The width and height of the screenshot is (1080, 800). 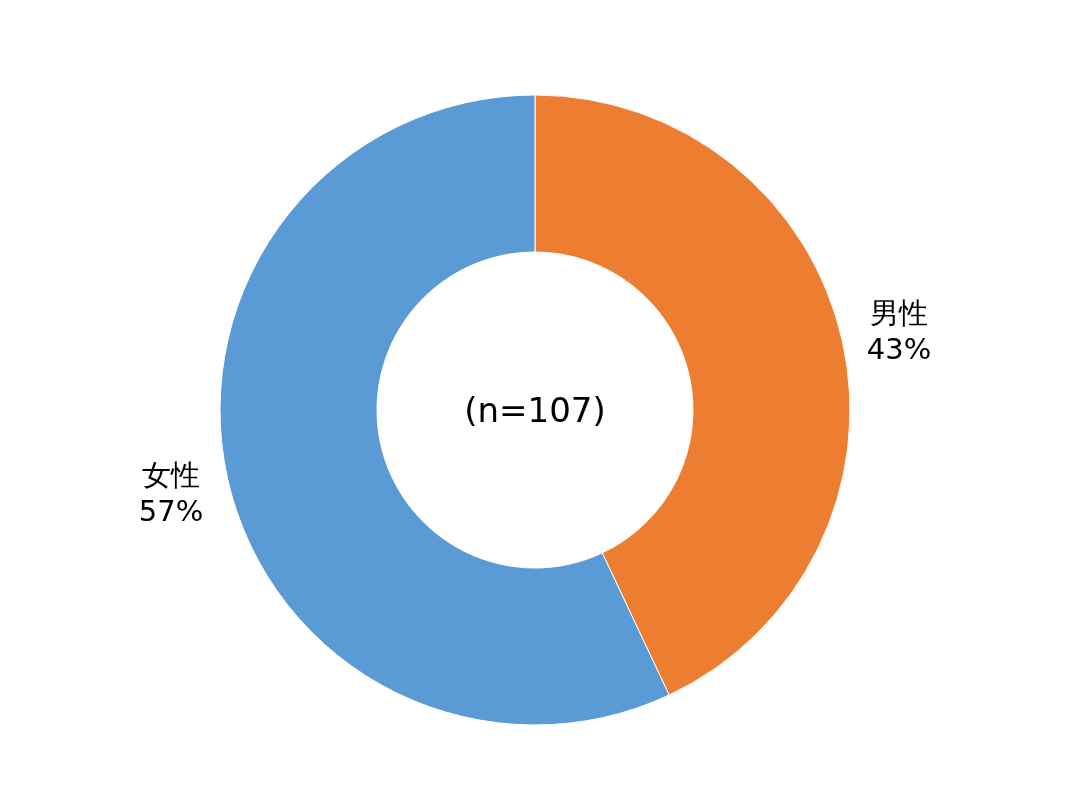 What do you see at coordinates (535, 410) in the screenshot?
I see `text: (n=107)` at bounding box center [535, 410].